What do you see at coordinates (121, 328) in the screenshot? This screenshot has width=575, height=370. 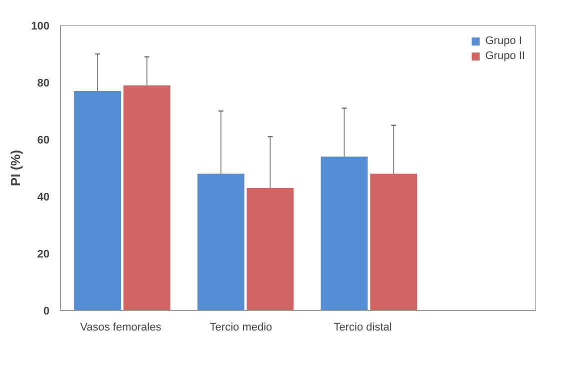 I see `x-tick-label: Vasos femorales` at bounding box center [121, 328].